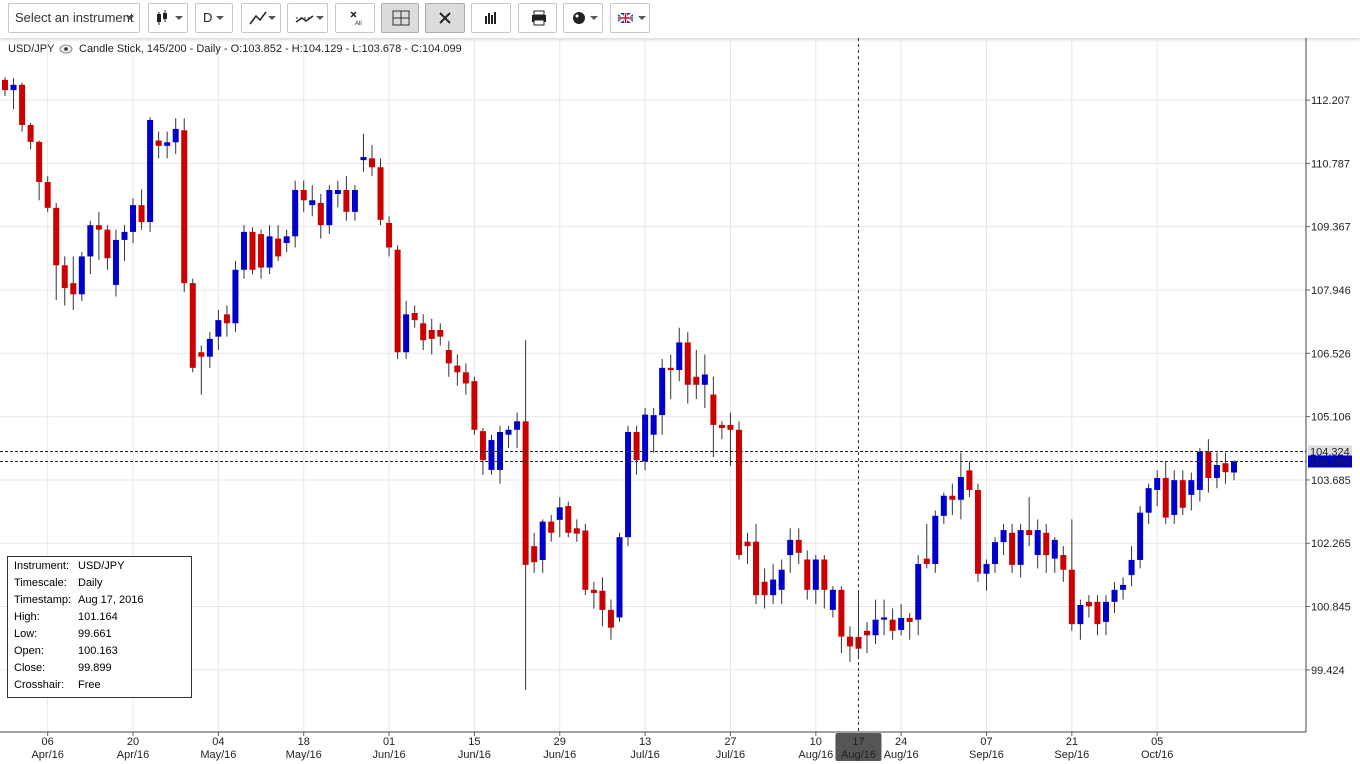 The width and height of the screenshot is (1360, 764). What do you see at coordinates (400, 18) in the screenshot?
I see `grid-button` at bounding box center [400, 18].